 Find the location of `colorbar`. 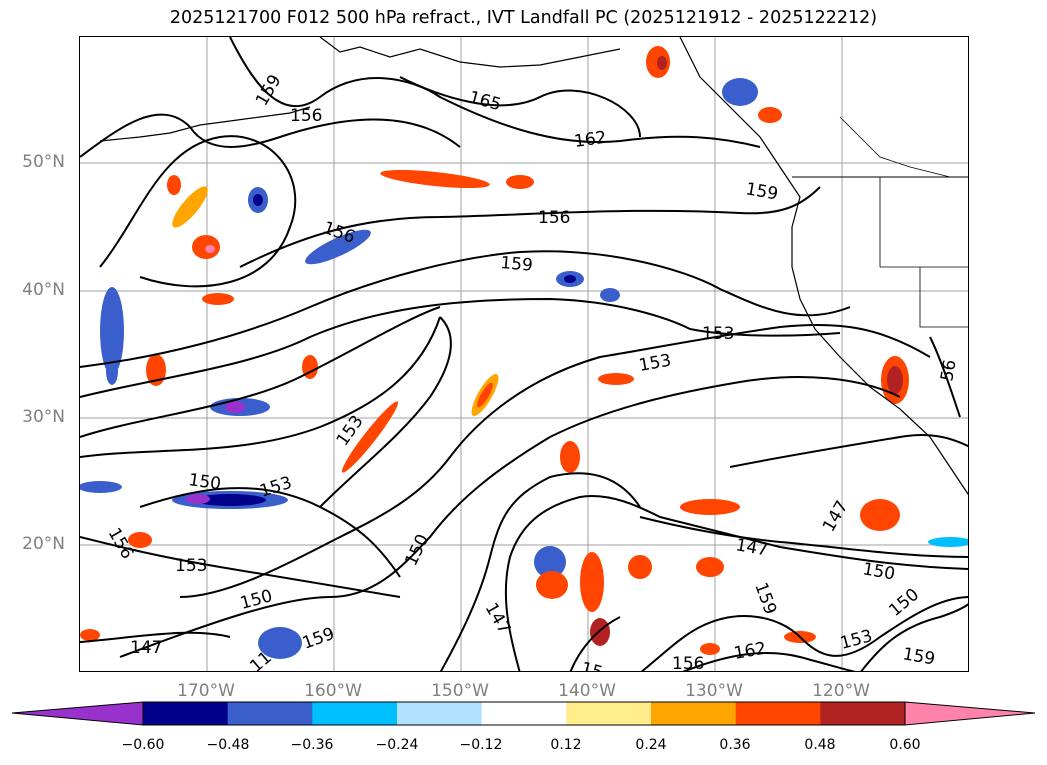

colorbar is located at coordinates (523, 713).